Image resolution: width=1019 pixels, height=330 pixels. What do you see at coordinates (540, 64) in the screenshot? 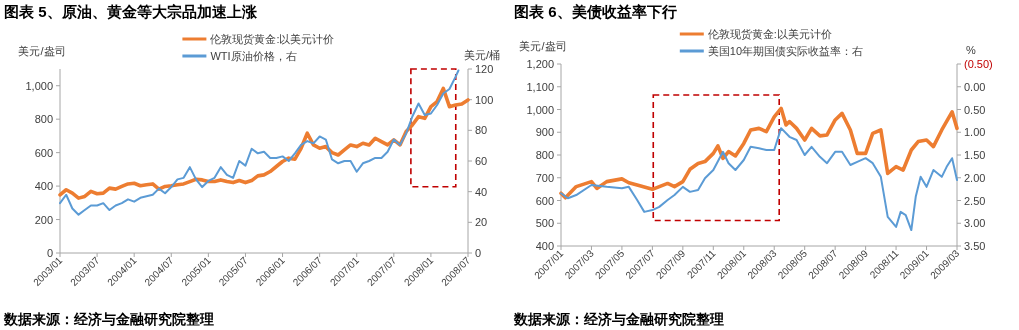
I see `y-tick-label: 1,200` at bounding box center [540, 64].